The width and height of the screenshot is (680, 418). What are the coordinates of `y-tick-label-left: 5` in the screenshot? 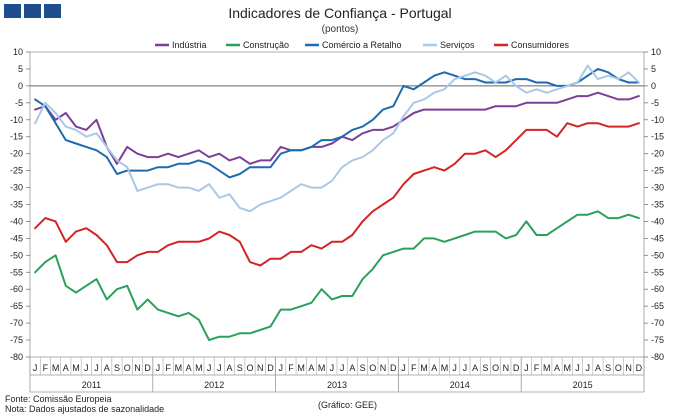 It's located at (20, 69).